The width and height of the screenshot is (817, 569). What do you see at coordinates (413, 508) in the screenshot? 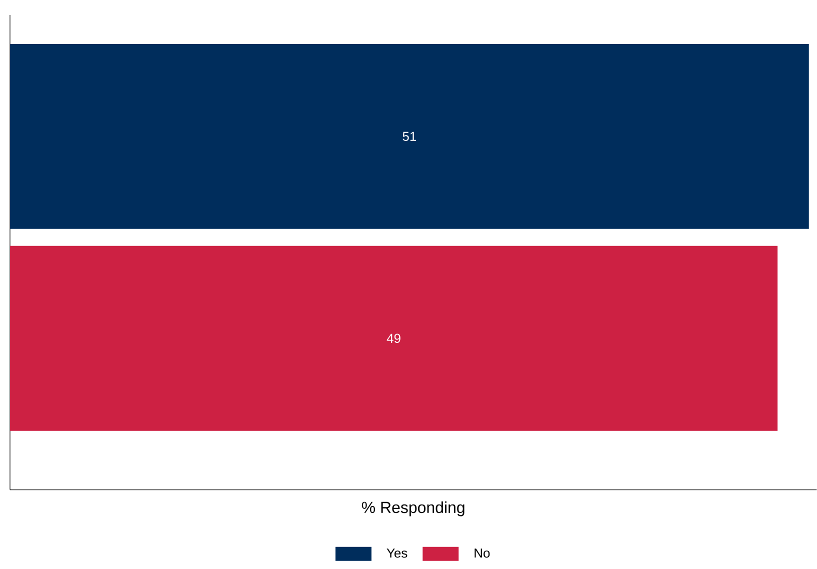
I see `x-axis-title: % Responding` at bounding box center [413, 508].